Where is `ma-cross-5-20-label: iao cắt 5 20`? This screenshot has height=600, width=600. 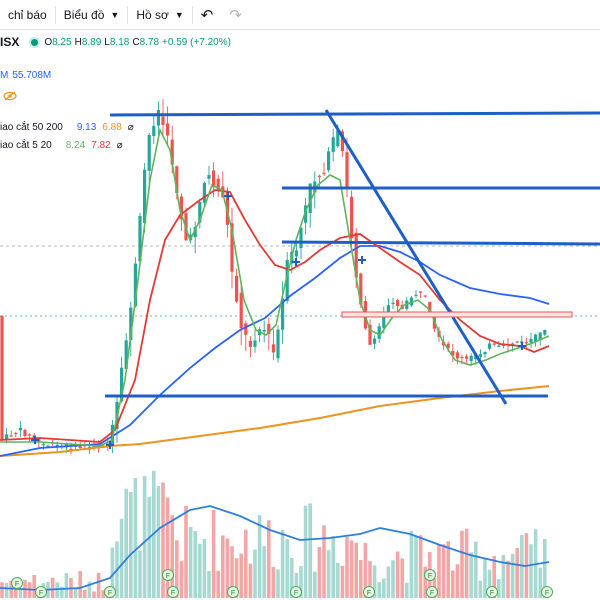
ma-cross-5-20-label: iao cắt 5 20 is located at coordinates (26, 145).